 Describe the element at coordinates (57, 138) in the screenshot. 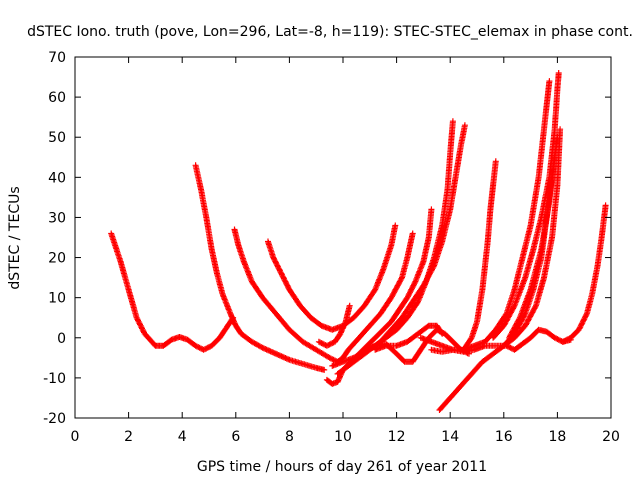

I see `y-tick-label: 50` at that location.